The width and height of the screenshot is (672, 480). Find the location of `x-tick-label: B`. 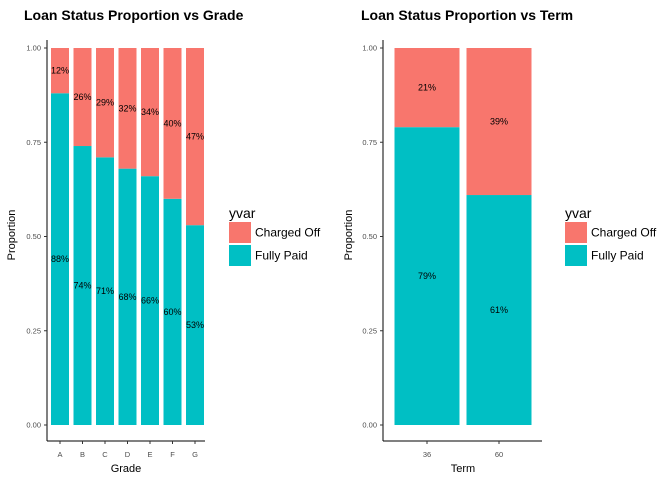

x-tick-label: B is located at coordinates (82, 454).